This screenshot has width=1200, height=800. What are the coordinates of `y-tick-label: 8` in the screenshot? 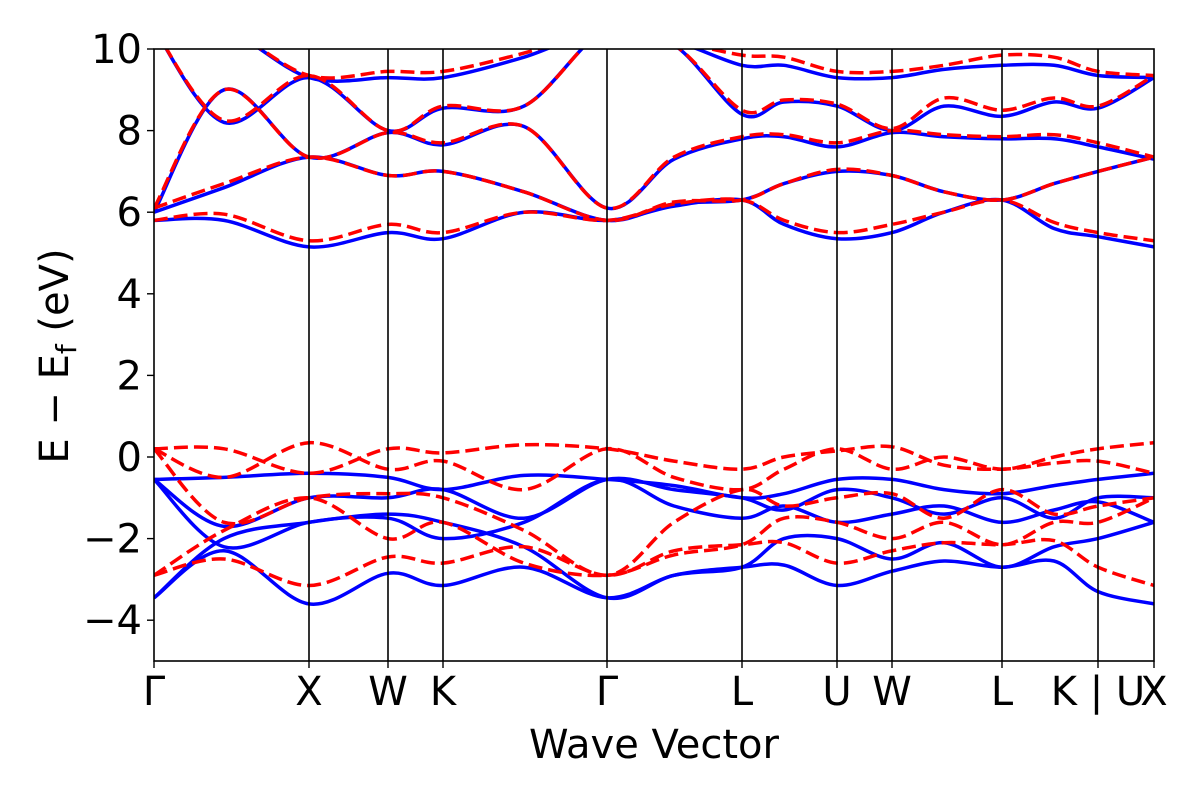 It's located at (129, 132).